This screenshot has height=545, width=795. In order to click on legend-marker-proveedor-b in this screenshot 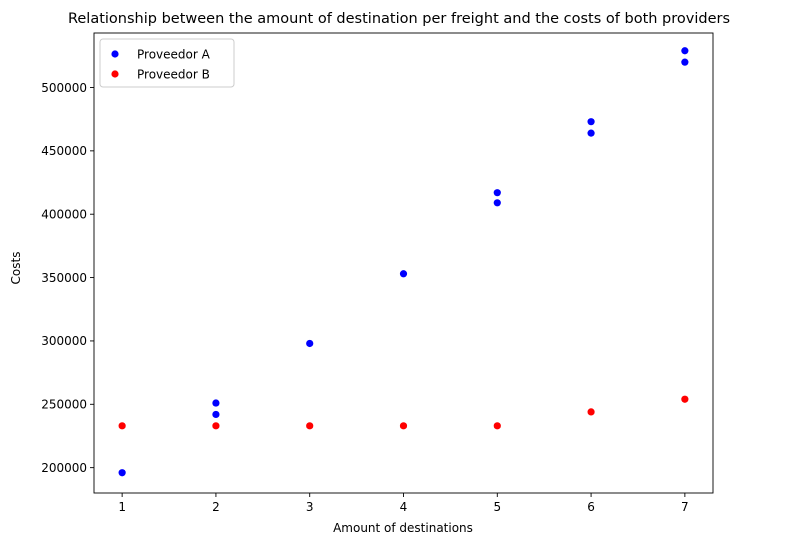, I will do `click(115, 74)`.